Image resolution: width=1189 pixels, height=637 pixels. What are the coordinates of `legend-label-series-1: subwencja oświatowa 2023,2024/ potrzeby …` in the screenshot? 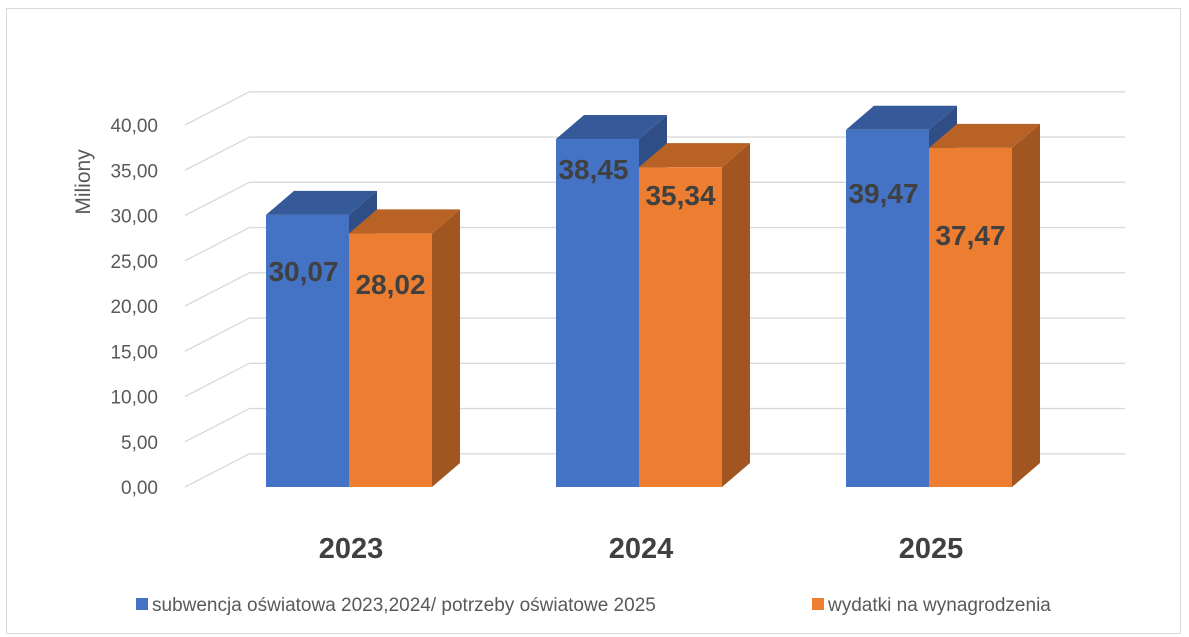 It's located at (404, 605).